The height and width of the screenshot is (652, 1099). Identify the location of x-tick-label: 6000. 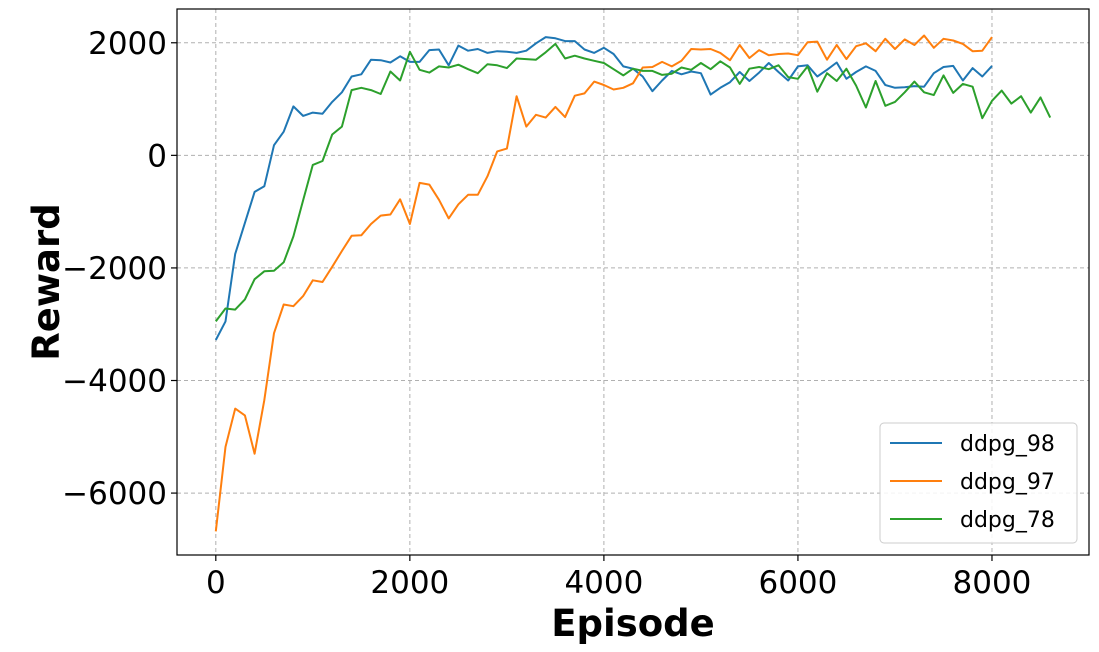
(797, 583).